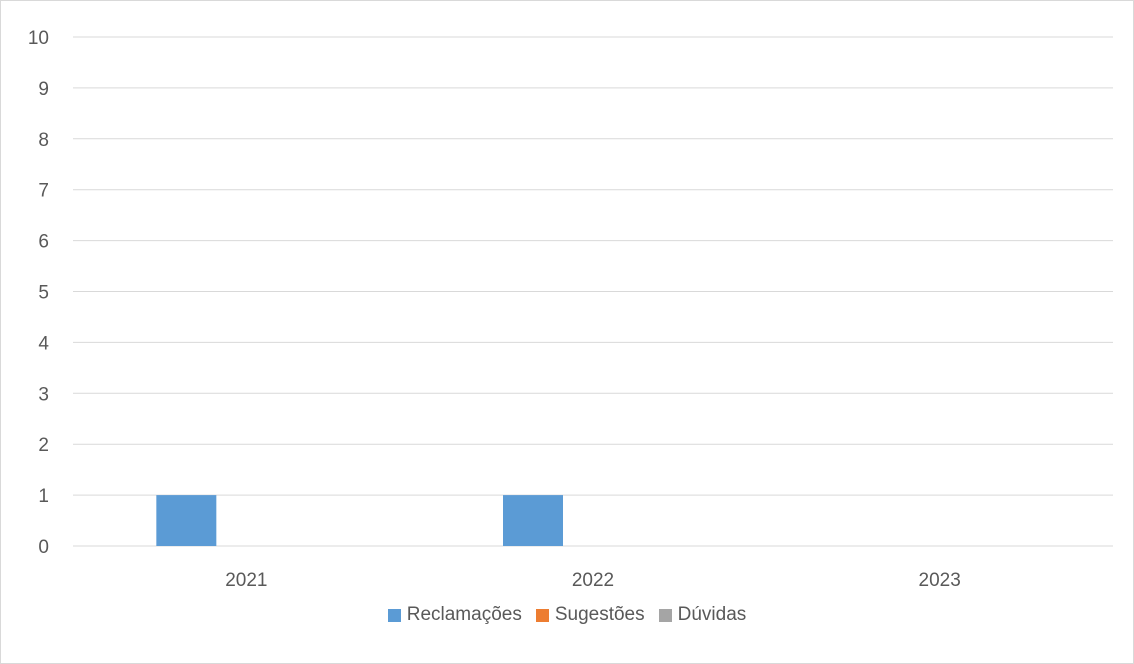  What do you see at coordinates (43, 293) in the screenshot?
I see `y-tick-label: 5` at bounding box center [43, 293].